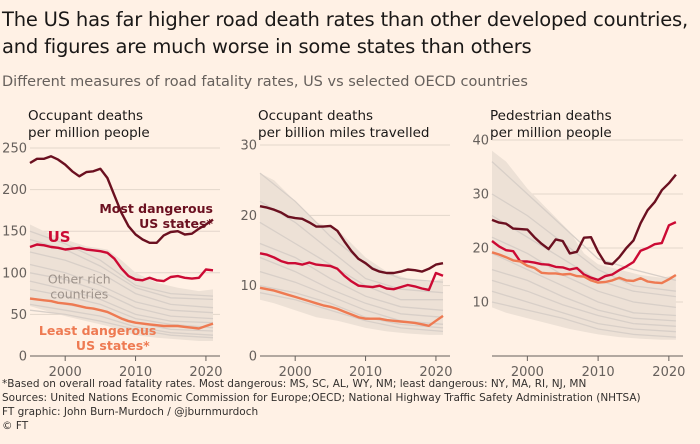  Describe the element at coordinates (18, 315) in the screenshot. I see `y-tick-label: 50` at that location.